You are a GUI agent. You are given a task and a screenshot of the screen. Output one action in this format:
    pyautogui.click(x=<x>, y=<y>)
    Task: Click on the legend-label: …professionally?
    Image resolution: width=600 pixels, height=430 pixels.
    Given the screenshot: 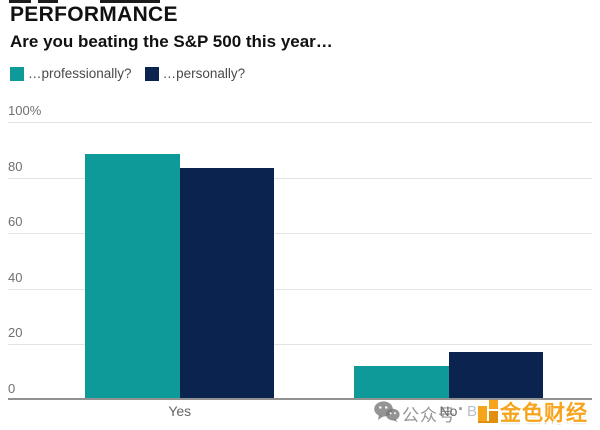 What is the action you would take?
    pyautogui.click(x=80, y=73)
    